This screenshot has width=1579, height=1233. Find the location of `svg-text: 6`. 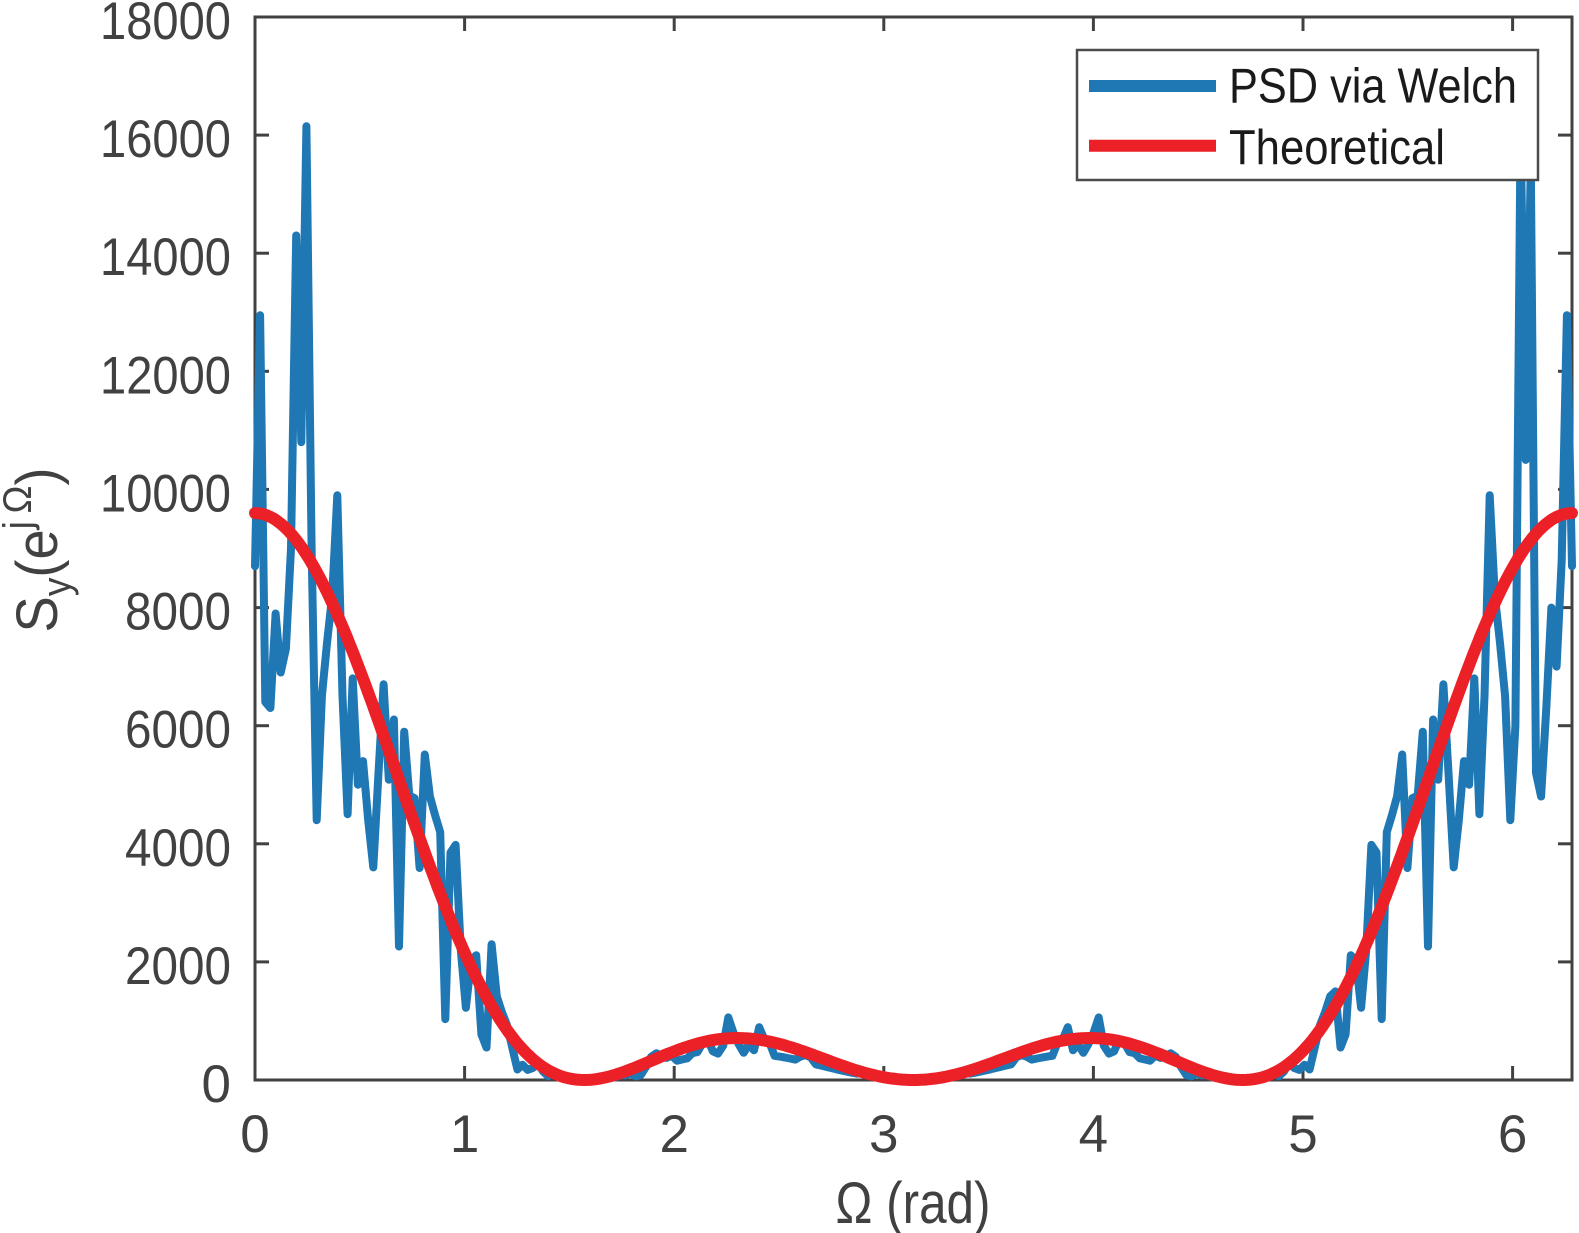

svg-text: 6 is located at coordinates (1512, 1134).